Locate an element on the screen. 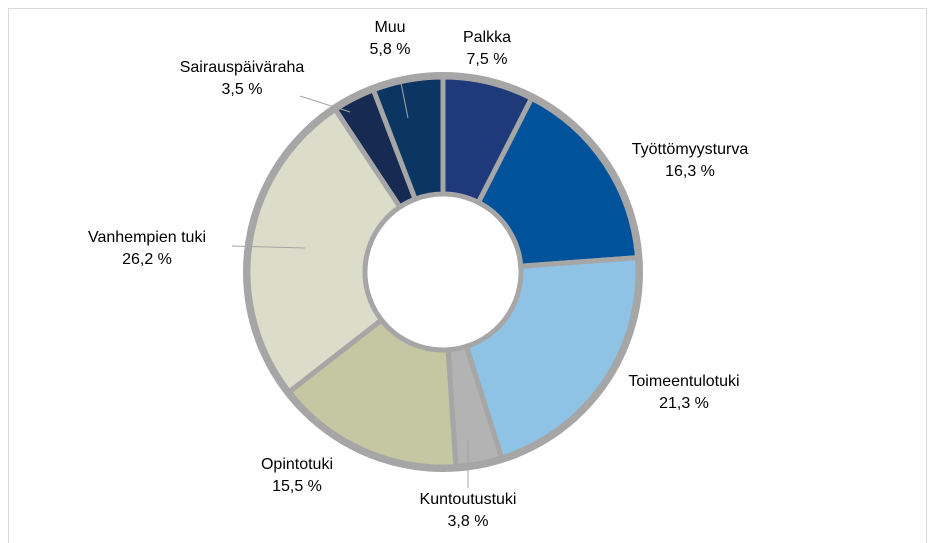 This screenshot has height=543, width=928. slice-value-label: 5,8 % is located at coordinates (390, 49).